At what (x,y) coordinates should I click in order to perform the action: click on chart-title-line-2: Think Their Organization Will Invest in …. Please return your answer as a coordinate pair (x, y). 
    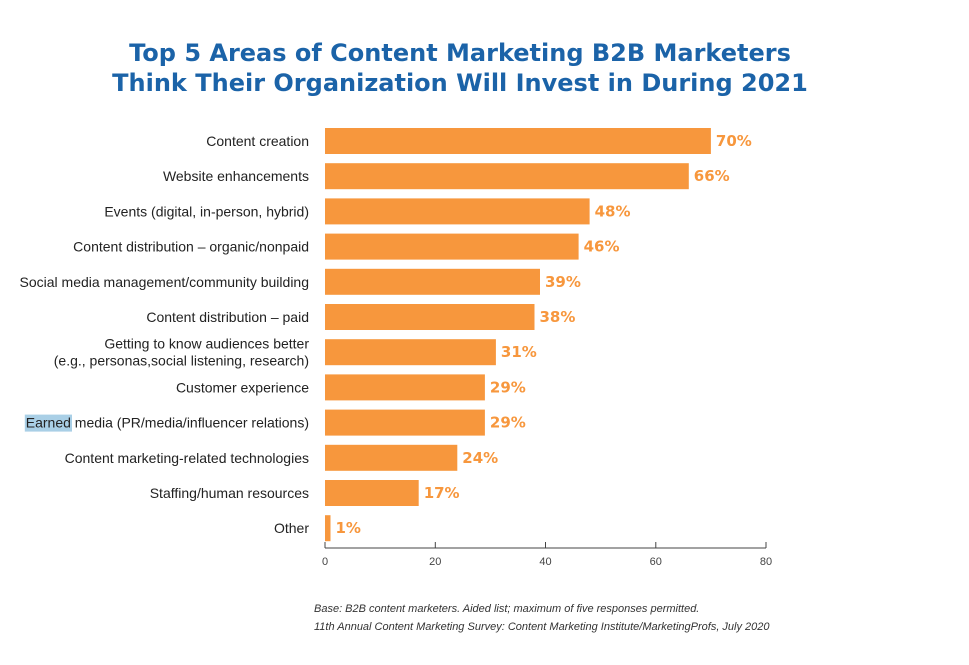
    Looking at the image, I should click on (460, 83).